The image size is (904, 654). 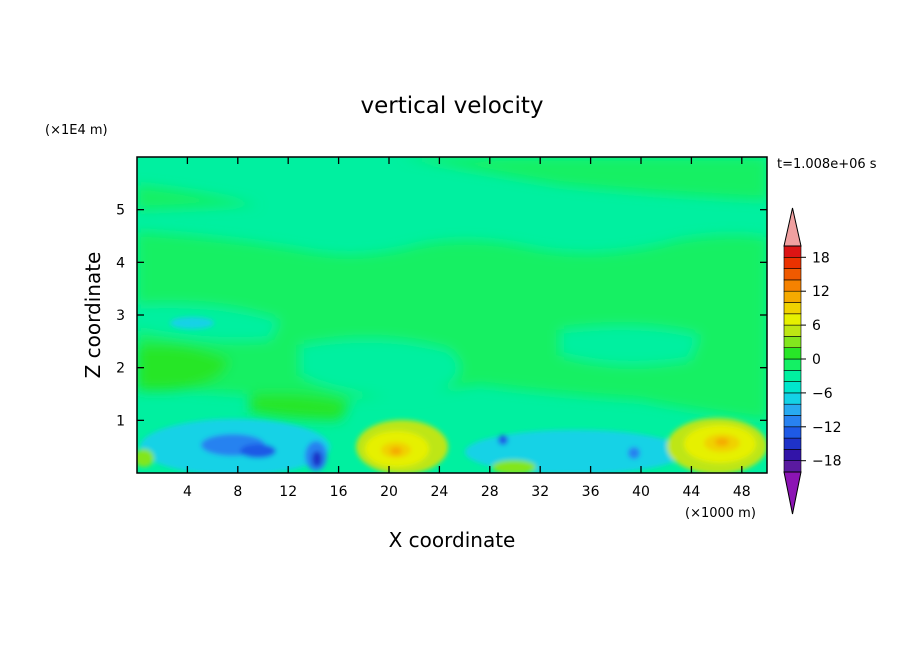 What do you see at coordinates (540, 492) in the screenshot?
I see `x-tick-label: 32` at bounding box center [540, 492].